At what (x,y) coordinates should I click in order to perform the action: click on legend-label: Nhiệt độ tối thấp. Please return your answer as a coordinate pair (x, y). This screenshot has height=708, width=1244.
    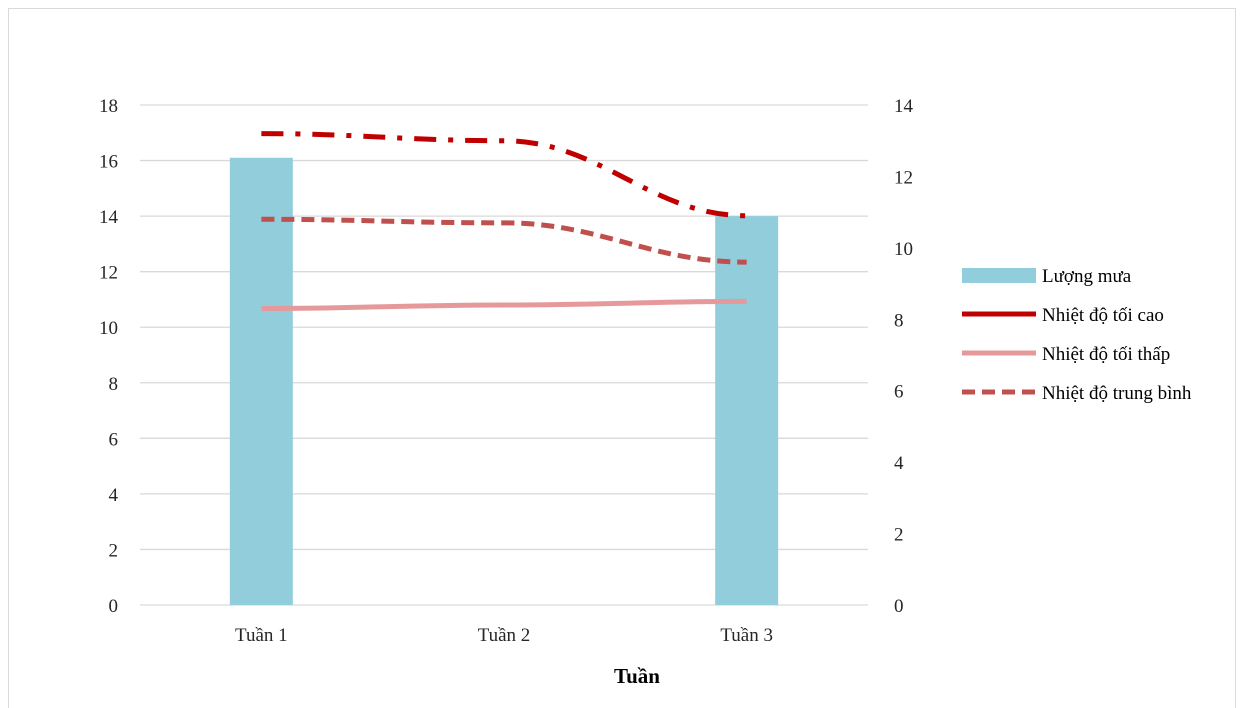
    Looking at the image, I should click on (1106, 354).